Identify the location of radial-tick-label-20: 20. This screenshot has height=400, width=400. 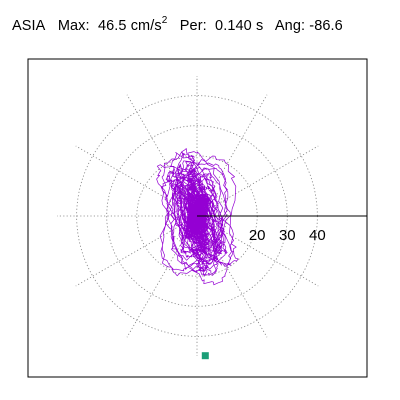
(257, 235).